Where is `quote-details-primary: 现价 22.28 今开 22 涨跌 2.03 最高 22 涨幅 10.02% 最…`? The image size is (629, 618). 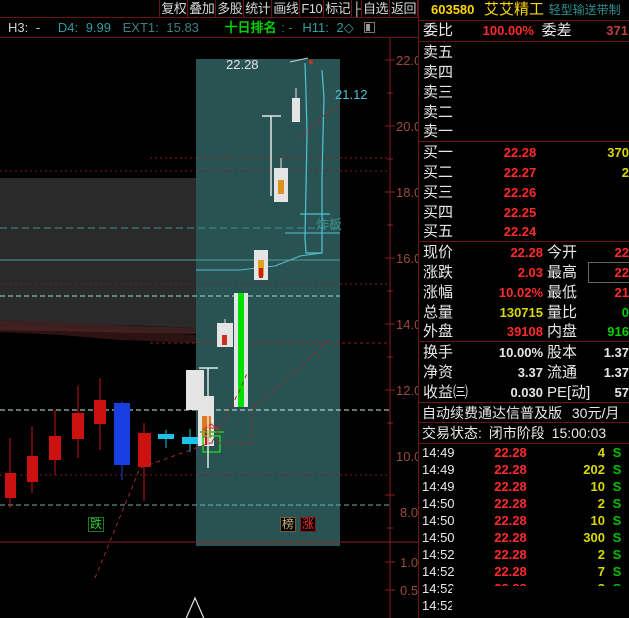 quote-details-primary: 现价 22.28 今开 22 涨跌 2.03 最高 22 涨幅 10.02% 最… is located at coordinates (524, 292).